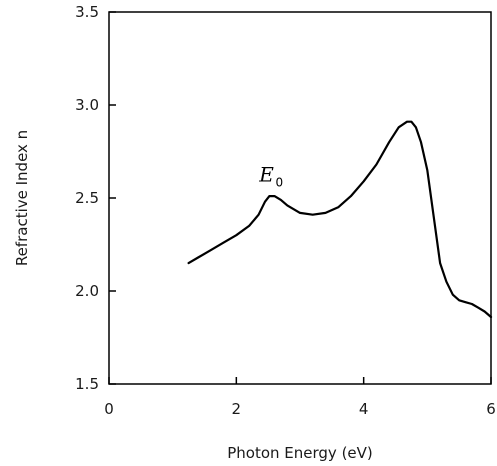  I want to click on x-tick-label: 2, so click(237, 409).